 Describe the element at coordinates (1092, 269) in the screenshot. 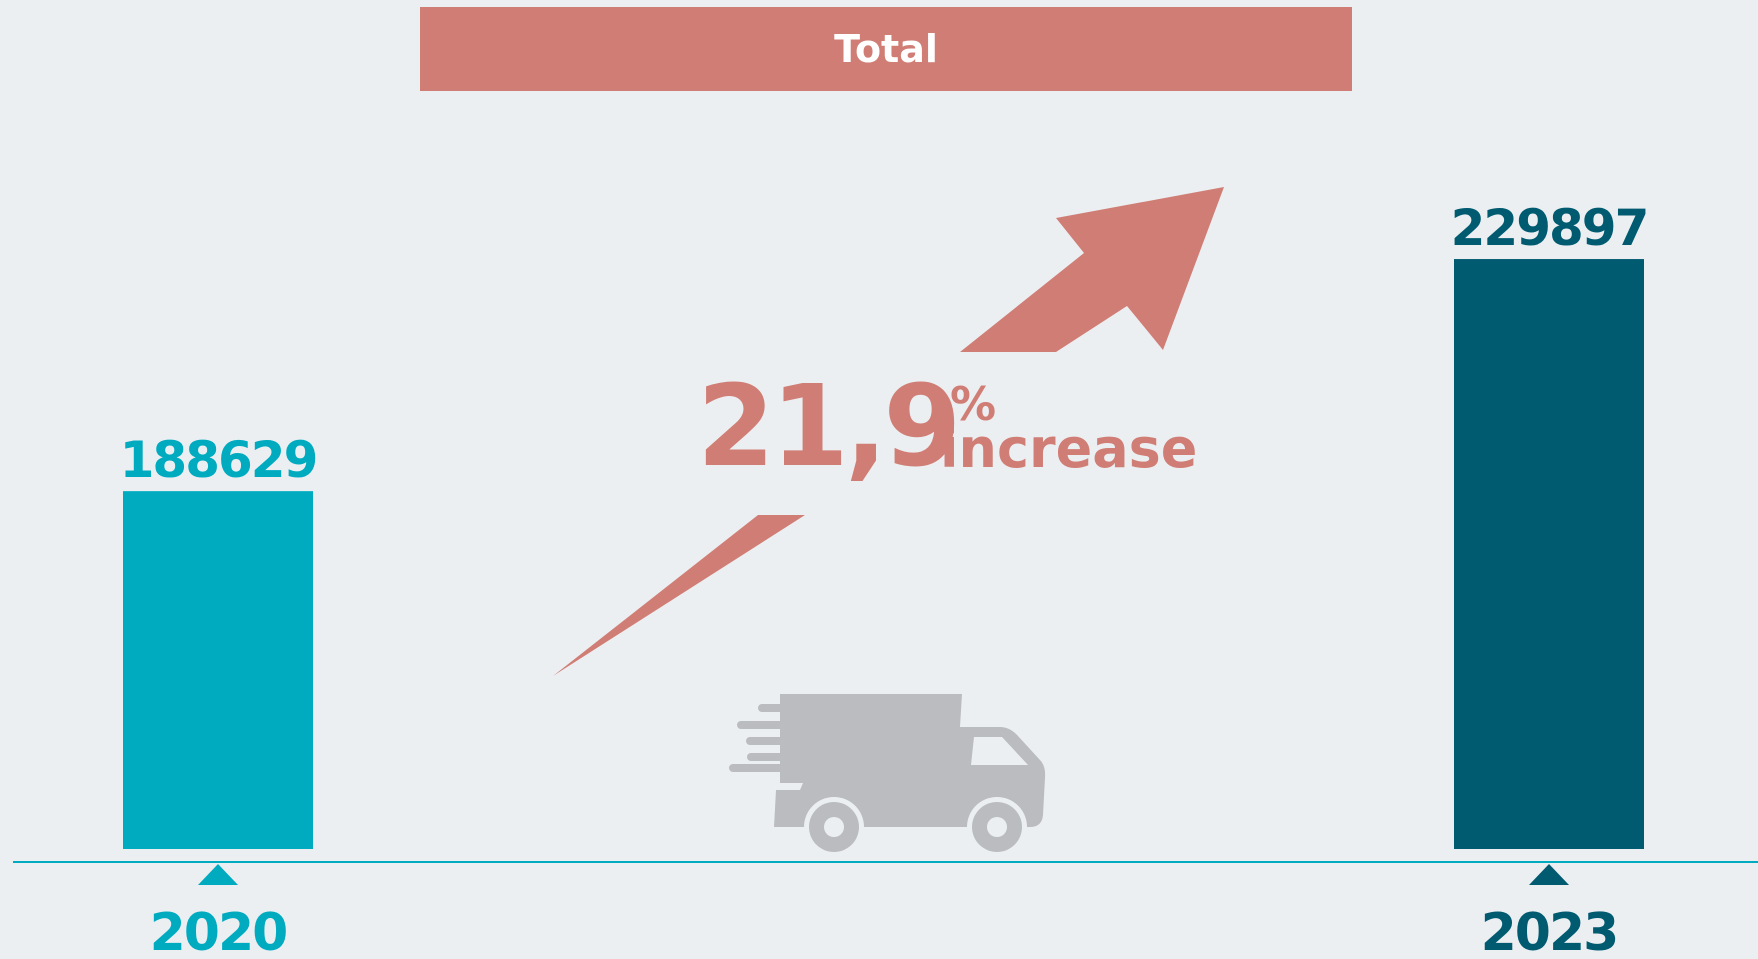

I see `arrow-head` at that location.